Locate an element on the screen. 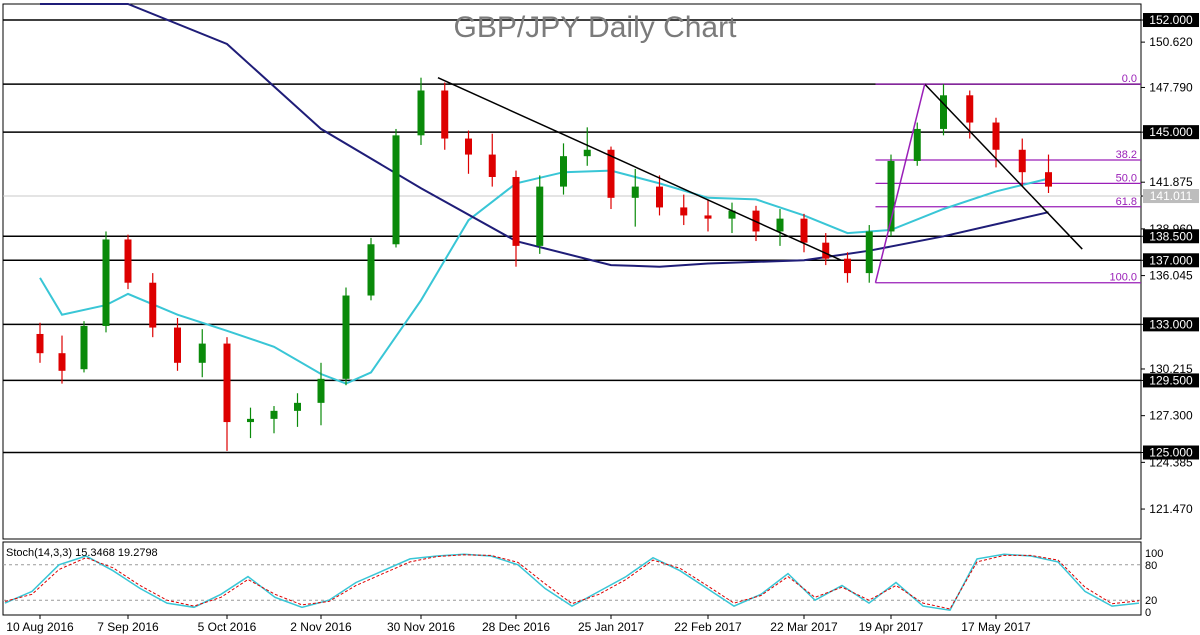 The image size is (1200, 635). date-tick-label: 22 Feb 2017 is located at coordinates (708, 627).